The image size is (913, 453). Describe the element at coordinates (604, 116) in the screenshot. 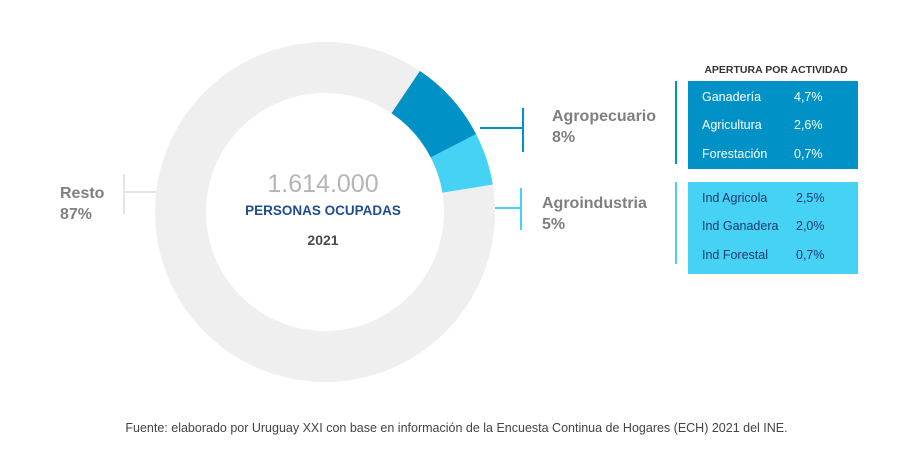

I see `segment-name-agropecuario: Agropecuario` at that location.